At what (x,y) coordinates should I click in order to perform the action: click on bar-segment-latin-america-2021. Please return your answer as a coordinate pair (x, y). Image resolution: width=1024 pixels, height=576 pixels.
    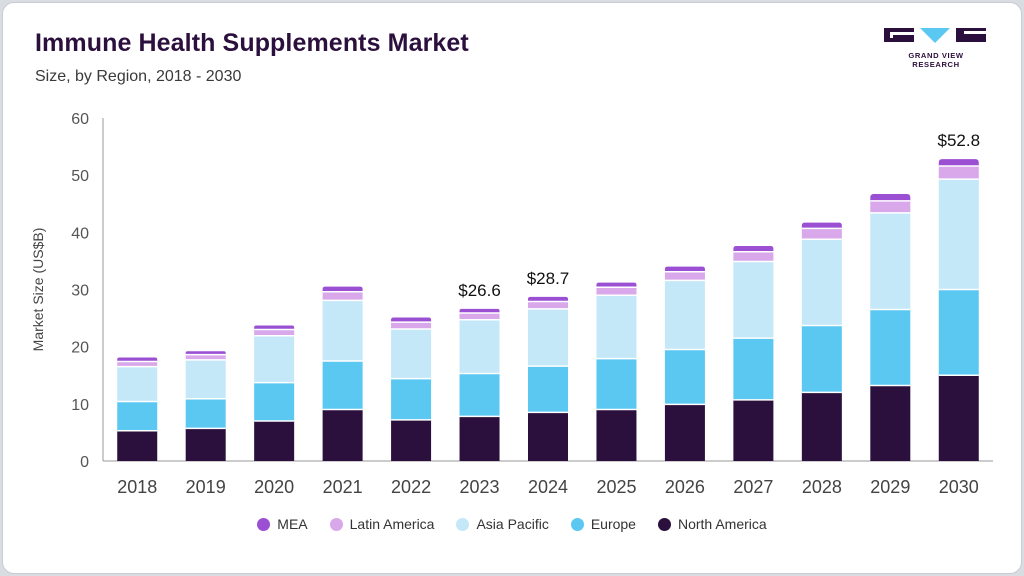
    Looking at the image, I should click on (342, 296).